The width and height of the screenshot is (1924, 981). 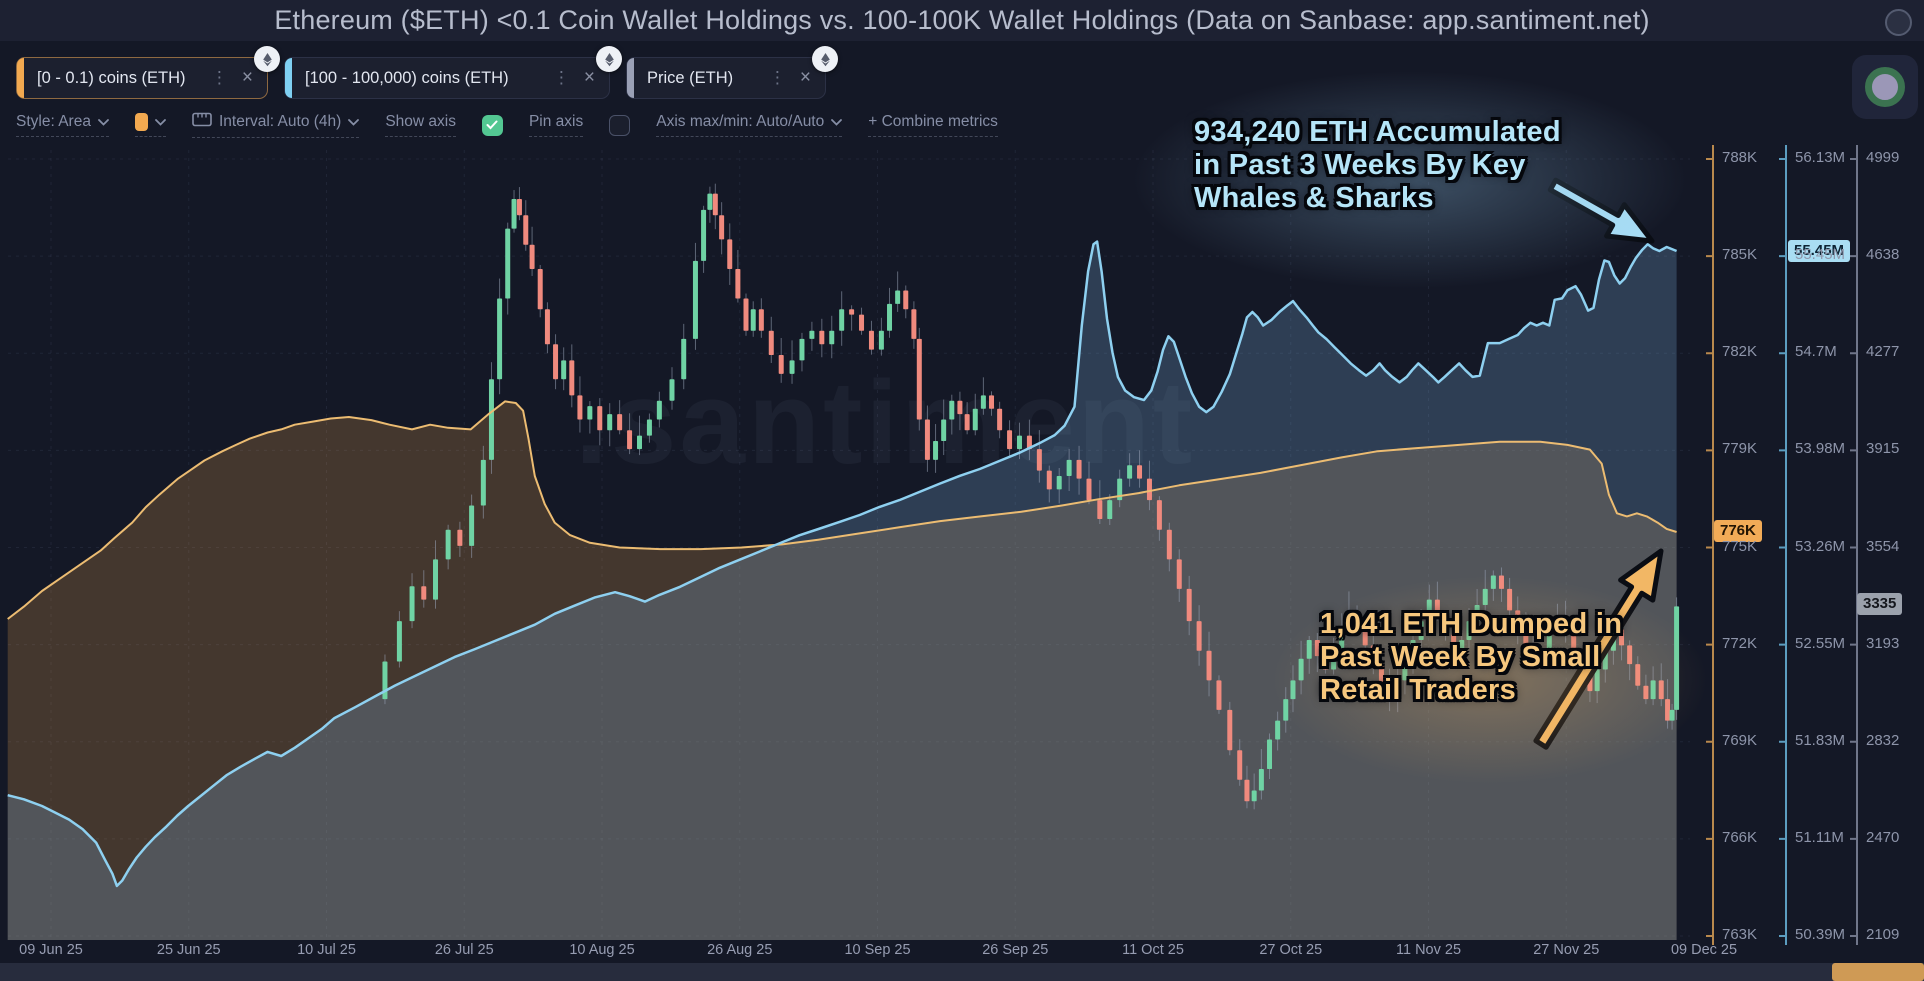 I want to click on date-tick-label: 27 Nov 25, so click(x=1566, y=950).